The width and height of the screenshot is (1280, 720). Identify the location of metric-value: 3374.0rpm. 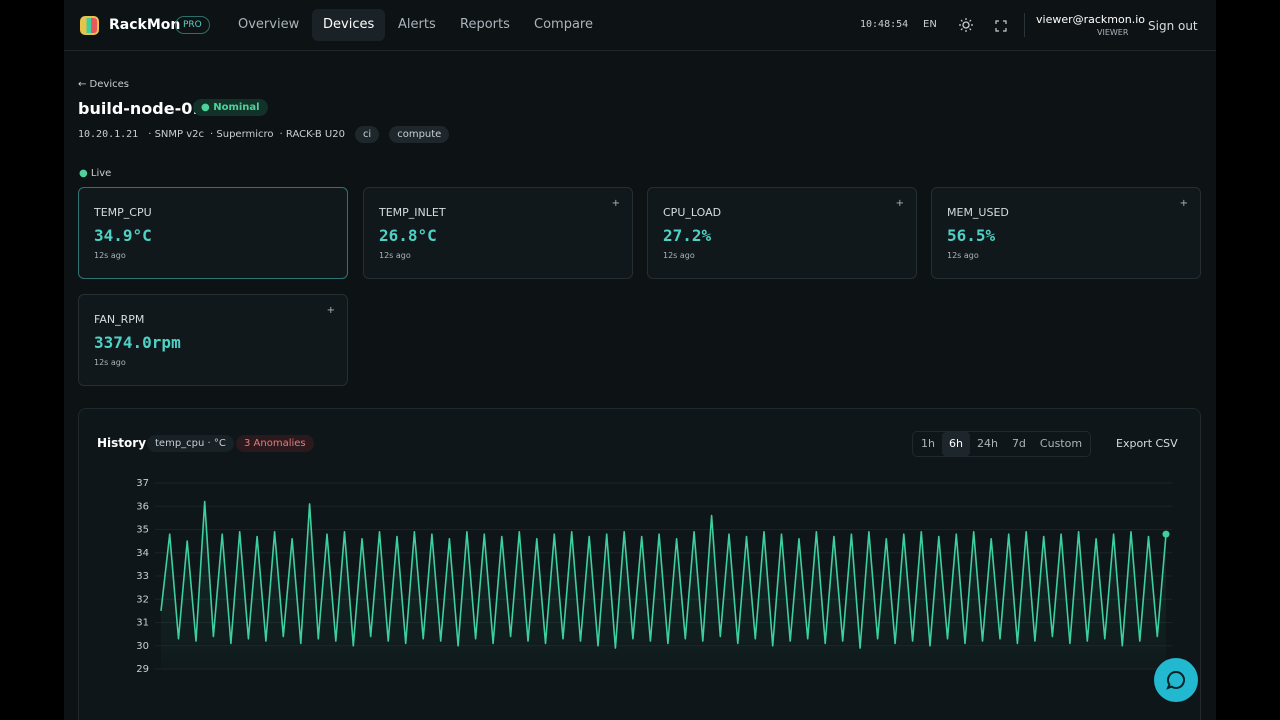
(137, 342).